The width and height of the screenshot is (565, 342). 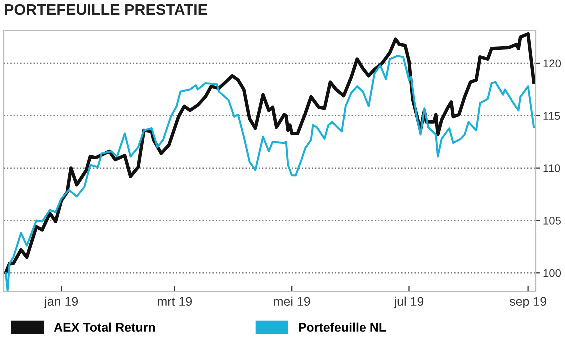 I want to click on y-tick-label: 105, so click(x=553, y=220).